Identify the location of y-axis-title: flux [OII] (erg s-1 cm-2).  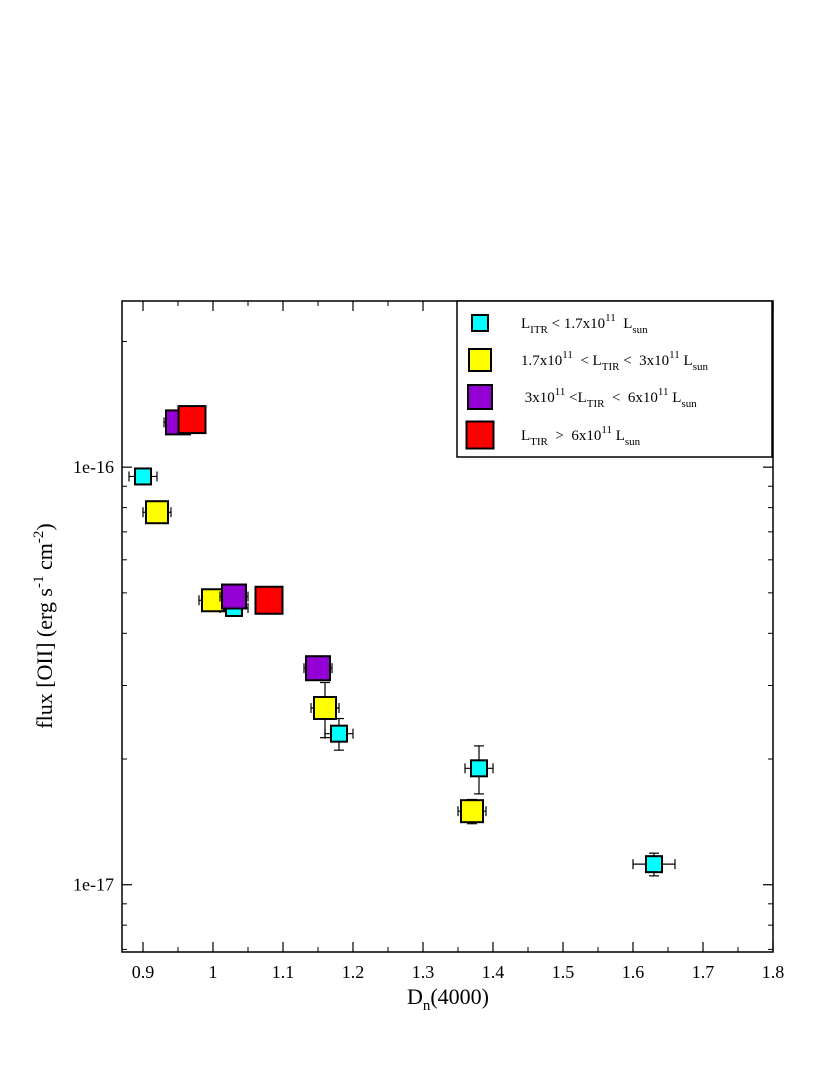
(44, 625).